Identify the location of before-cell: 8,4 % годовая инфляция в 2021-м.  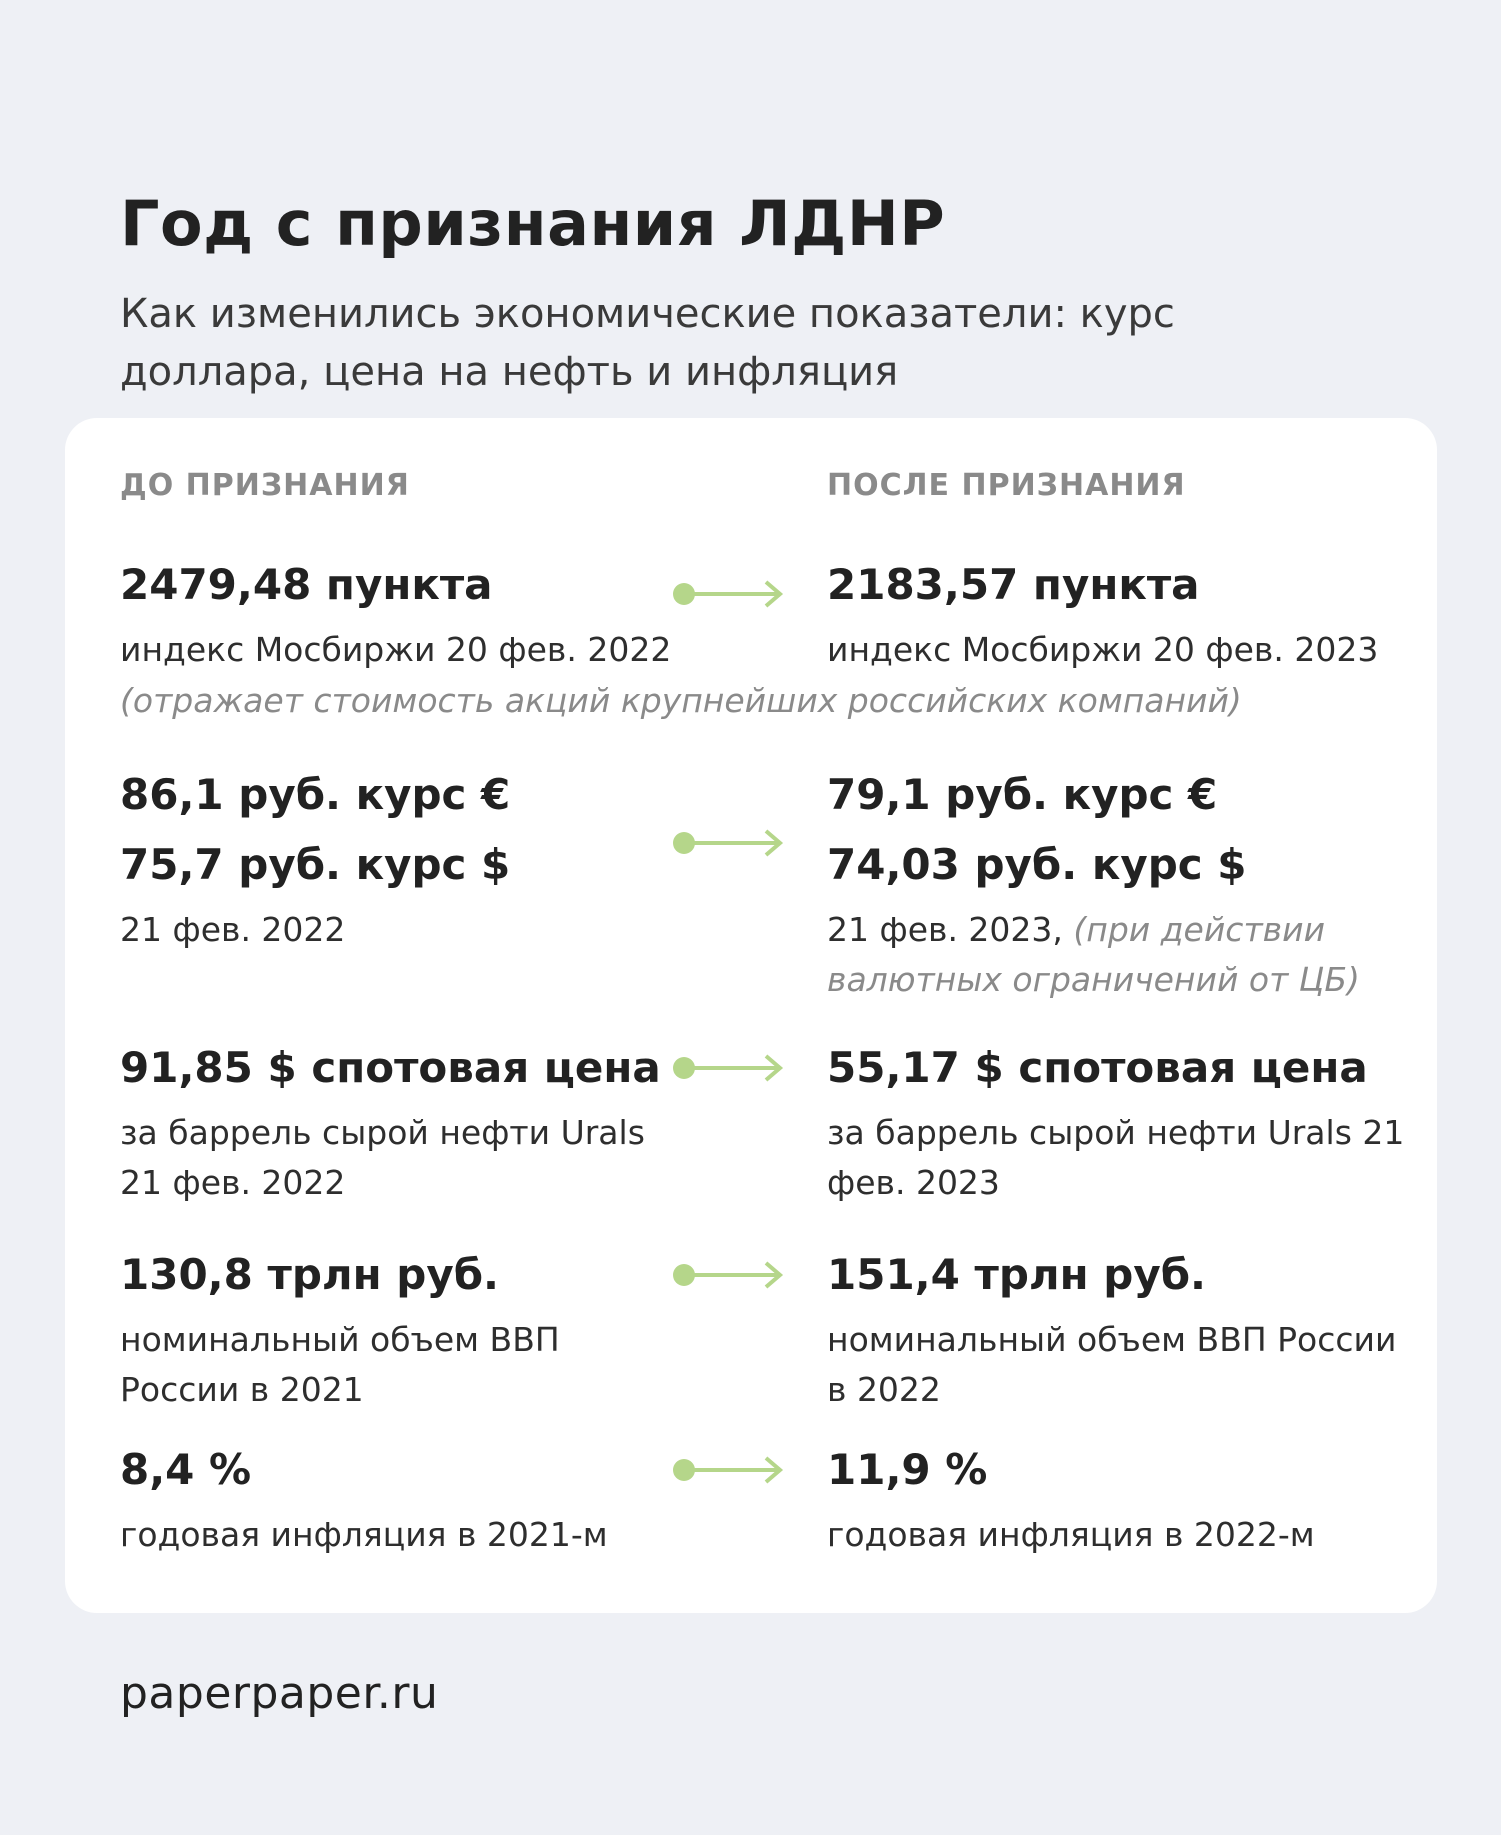
(400, 1500).